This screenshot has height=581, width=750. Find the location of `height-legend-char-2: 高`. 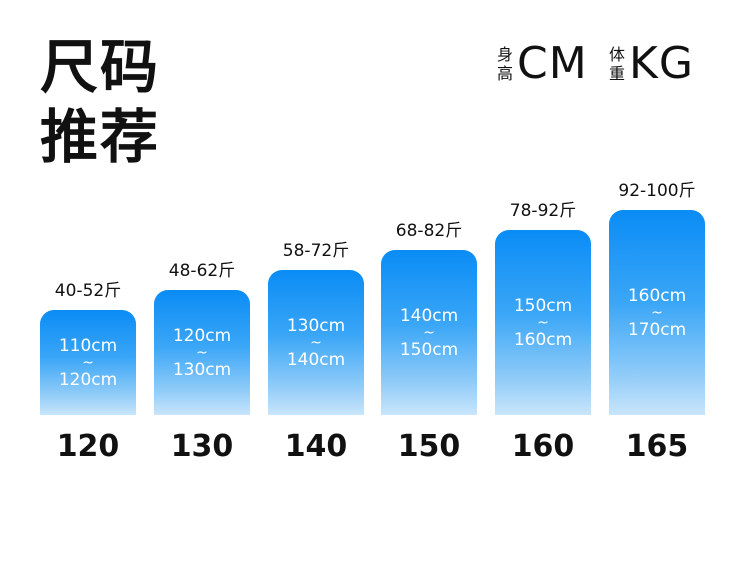

height-legend-char-2: 高 is located at coordinates (505, 73).